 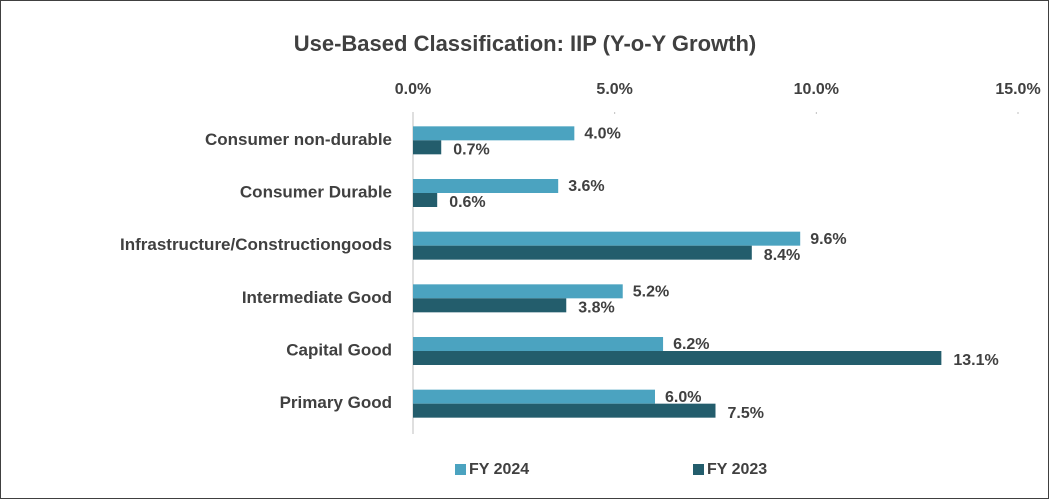 I want to click on y-tick-label: Capital Good, so click(x=339, y=349).